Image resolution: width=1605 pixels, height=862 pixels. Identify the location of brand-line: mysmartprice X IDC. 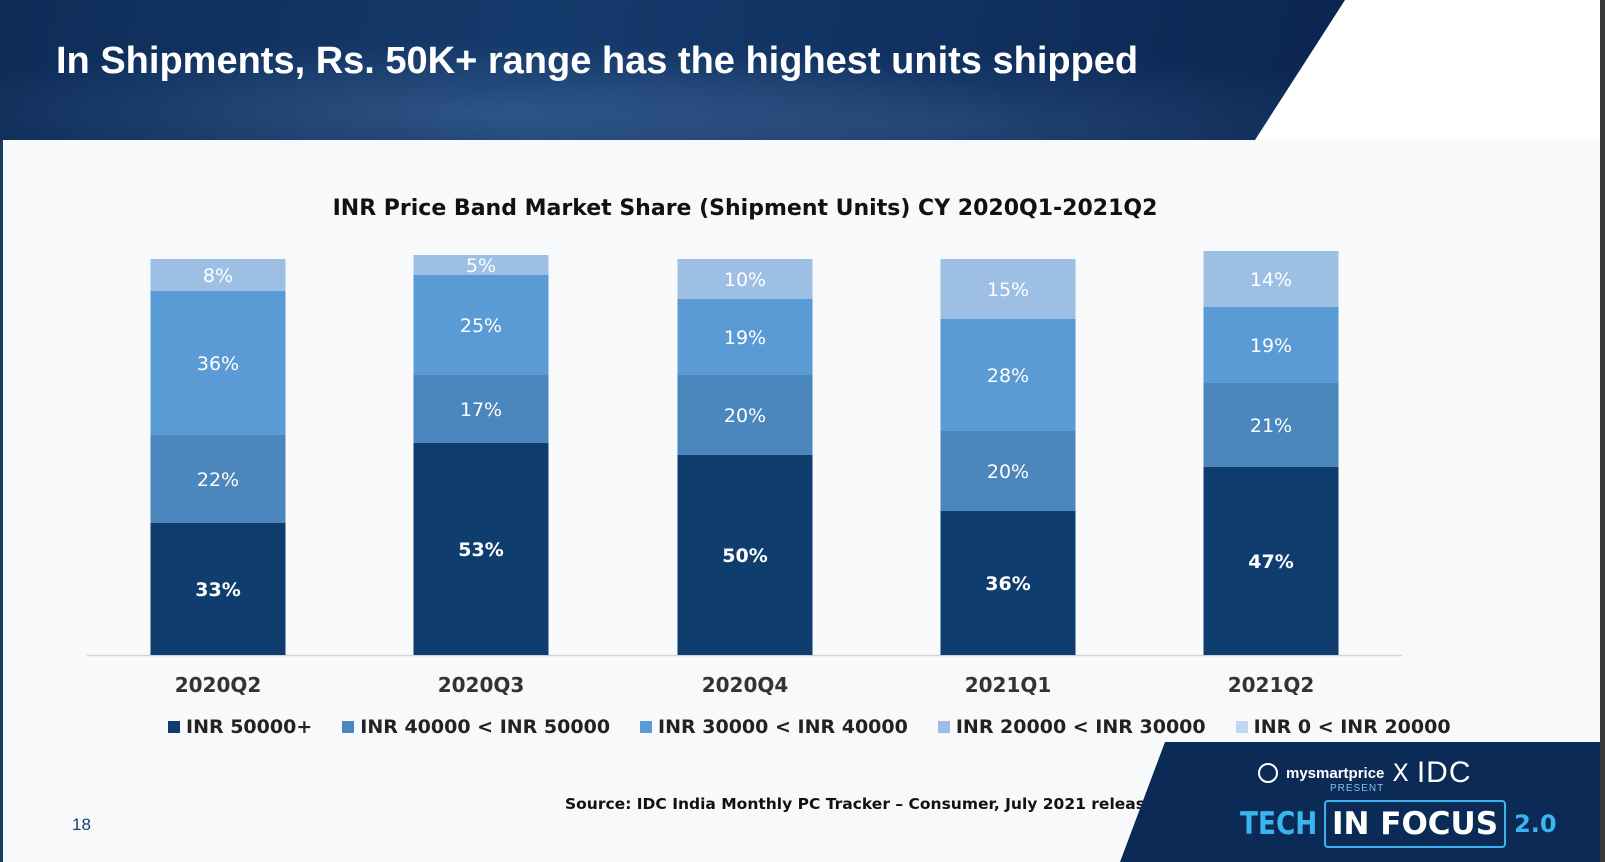
(1365, 773).